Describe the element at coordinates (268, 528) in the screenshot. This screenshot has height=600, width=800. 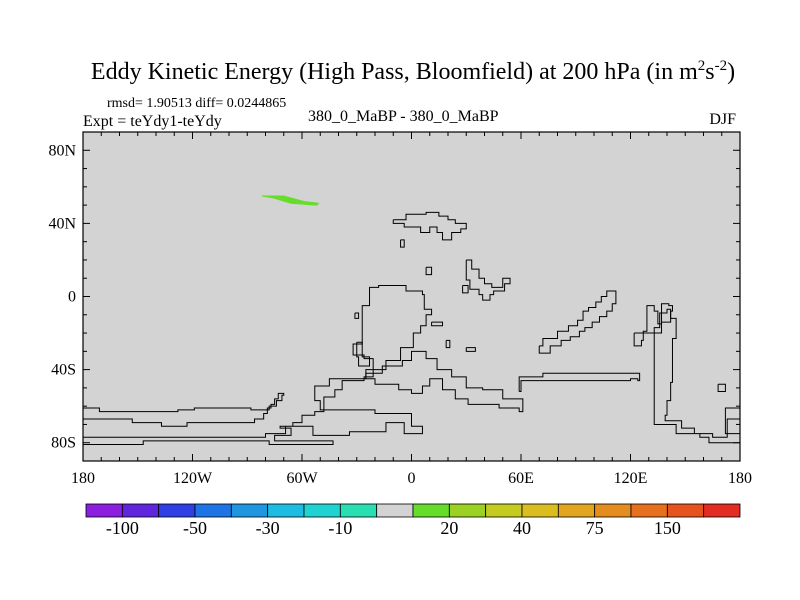
I see `colorbar-label: -30` at that location.